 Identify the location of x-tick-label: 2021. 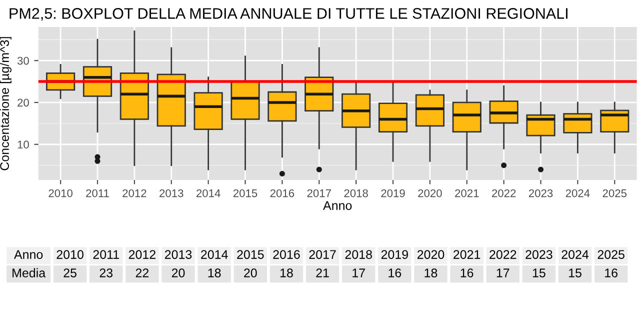
(467, 193).